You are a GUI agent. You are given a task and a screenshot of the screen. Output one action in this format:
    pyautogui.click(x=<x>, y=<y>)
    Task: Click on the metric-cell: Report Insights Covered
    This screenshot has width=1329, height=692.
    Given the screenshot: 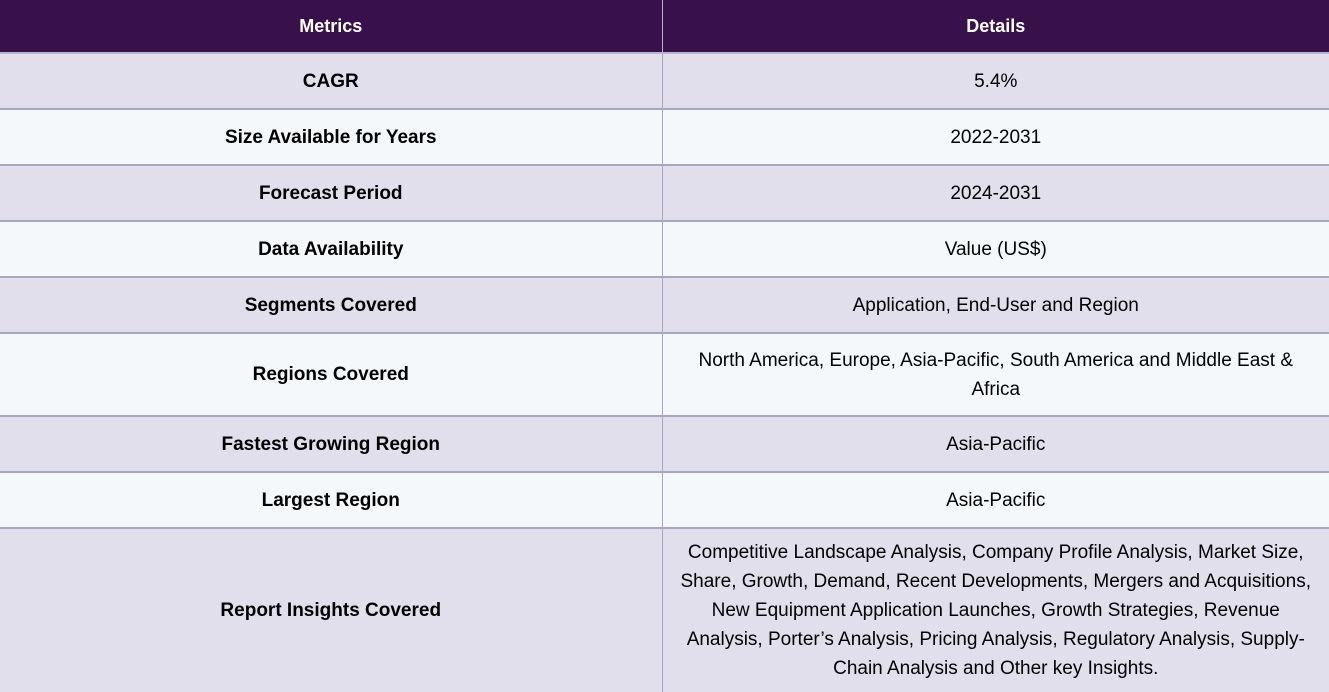 What is the action you would take?
    pyautogui.click(x=331, y=610)
    